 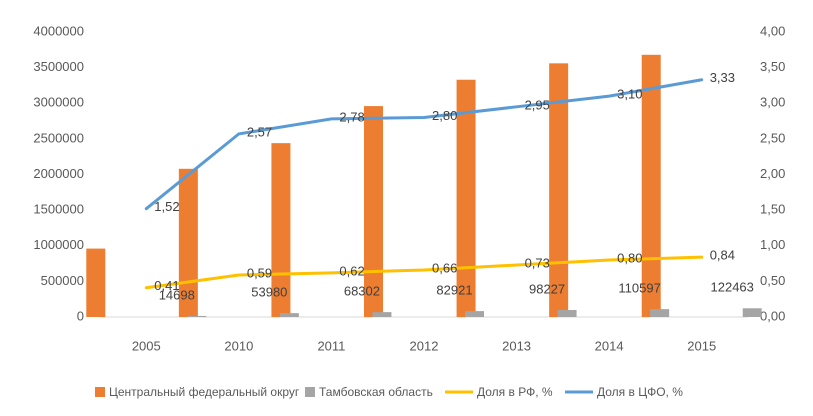 What do you see at coordinates (609, 345) in the screenshot?
I see `x-tick-label: 2014` at bounding box center [609, 345].